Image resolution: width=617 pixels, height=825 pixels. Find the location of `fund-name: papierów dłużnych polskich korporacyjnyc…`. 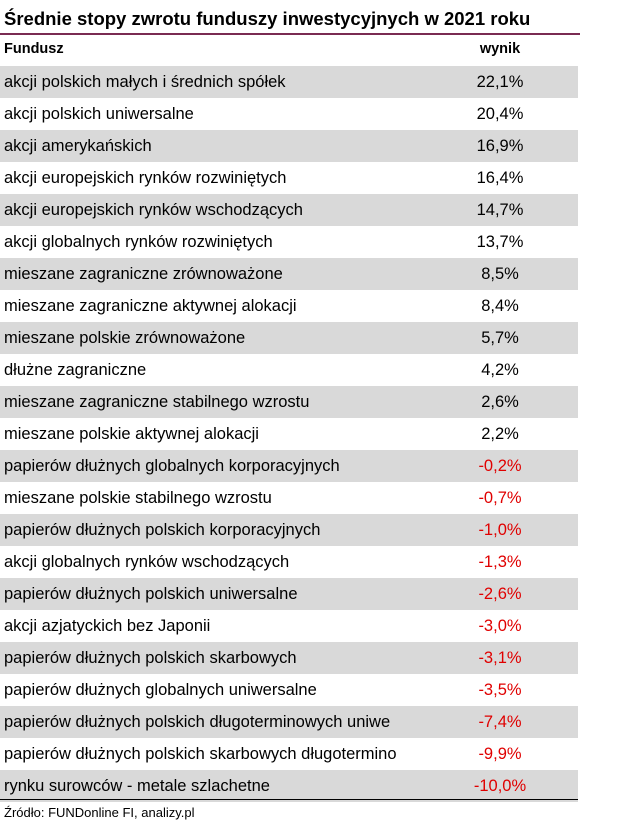

fund-name: papierów dłużnych polskich korporacyjnyc… is located at coordinates (162, 530).